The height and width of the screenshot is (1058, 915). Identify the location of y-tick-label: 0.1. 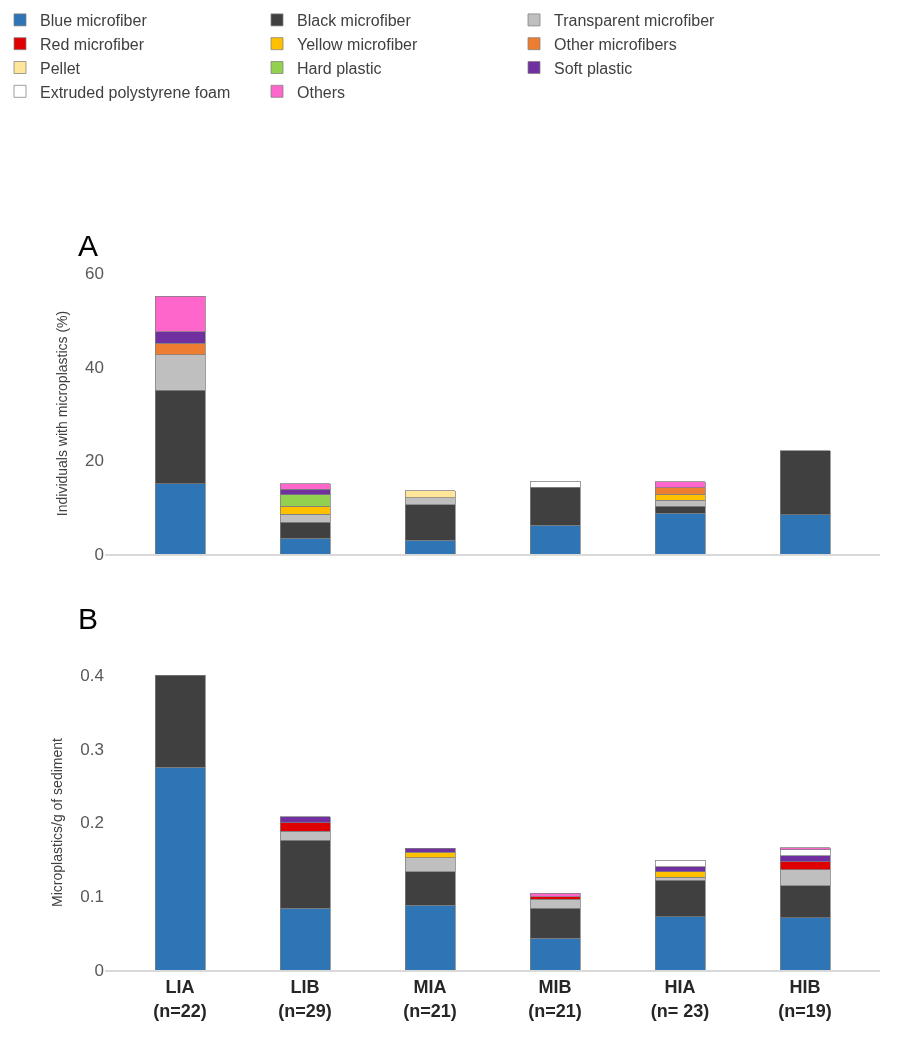
(92, 897).